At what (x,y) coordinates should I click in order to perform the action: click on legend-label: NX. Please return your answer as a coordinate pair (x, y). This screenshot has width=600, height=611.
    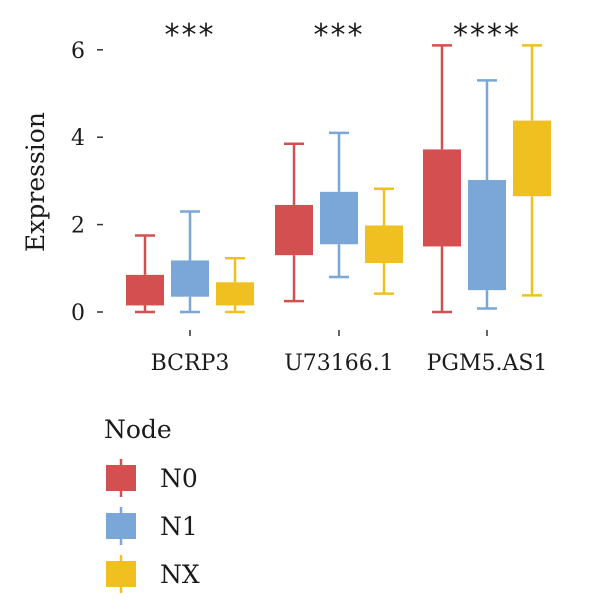
    Looking at the image, I should click on (180, 574).